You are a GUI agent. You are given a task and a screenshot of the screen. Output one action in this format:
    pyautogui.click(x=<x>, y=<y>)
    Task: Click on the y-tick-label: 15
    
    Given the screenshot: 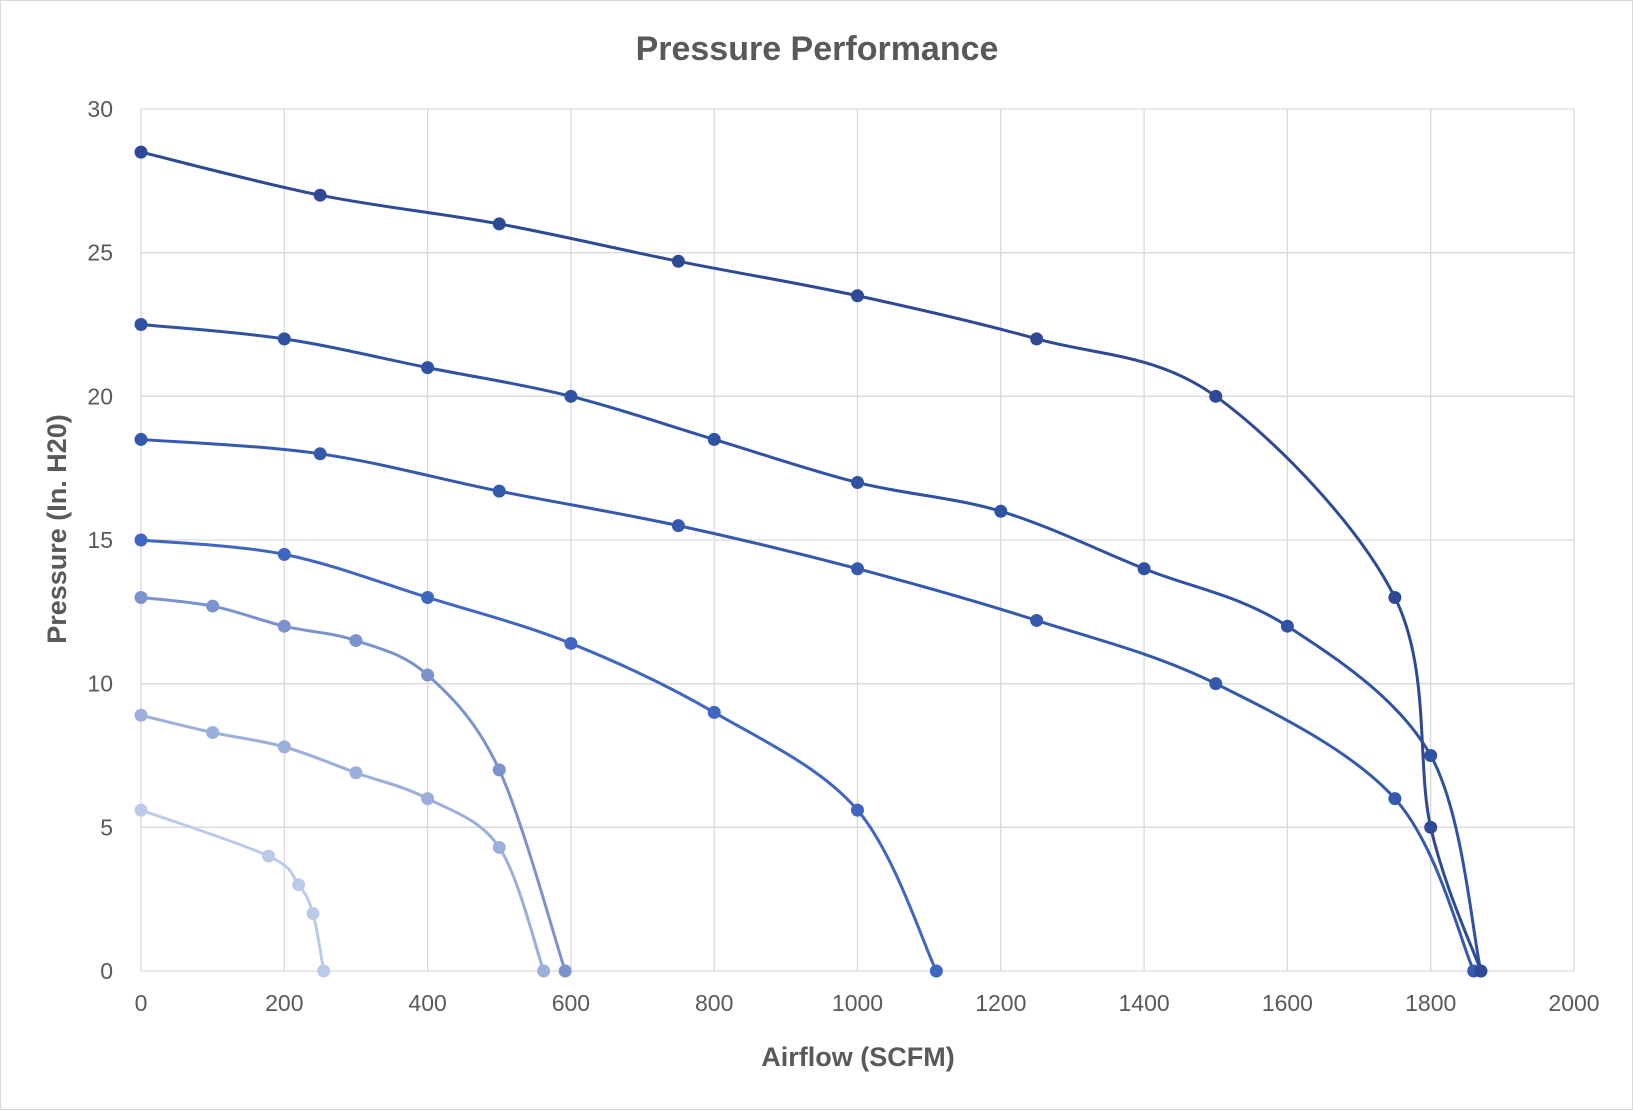 What is the action you would take?
    pyautogui.click(x=100, y=540)
    